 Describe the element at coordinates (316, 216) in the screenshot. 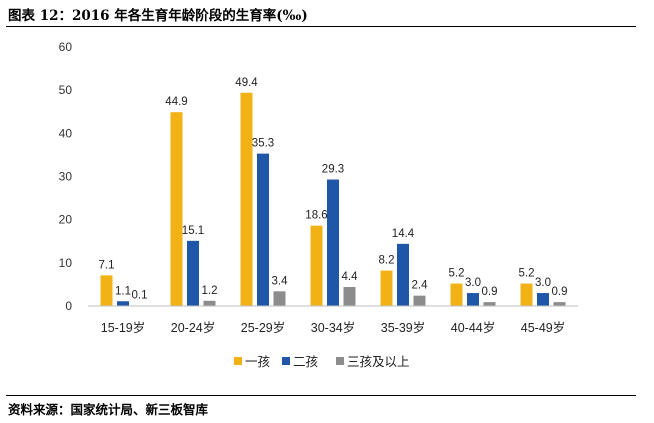

I see `data-label: 18.6` at that location.